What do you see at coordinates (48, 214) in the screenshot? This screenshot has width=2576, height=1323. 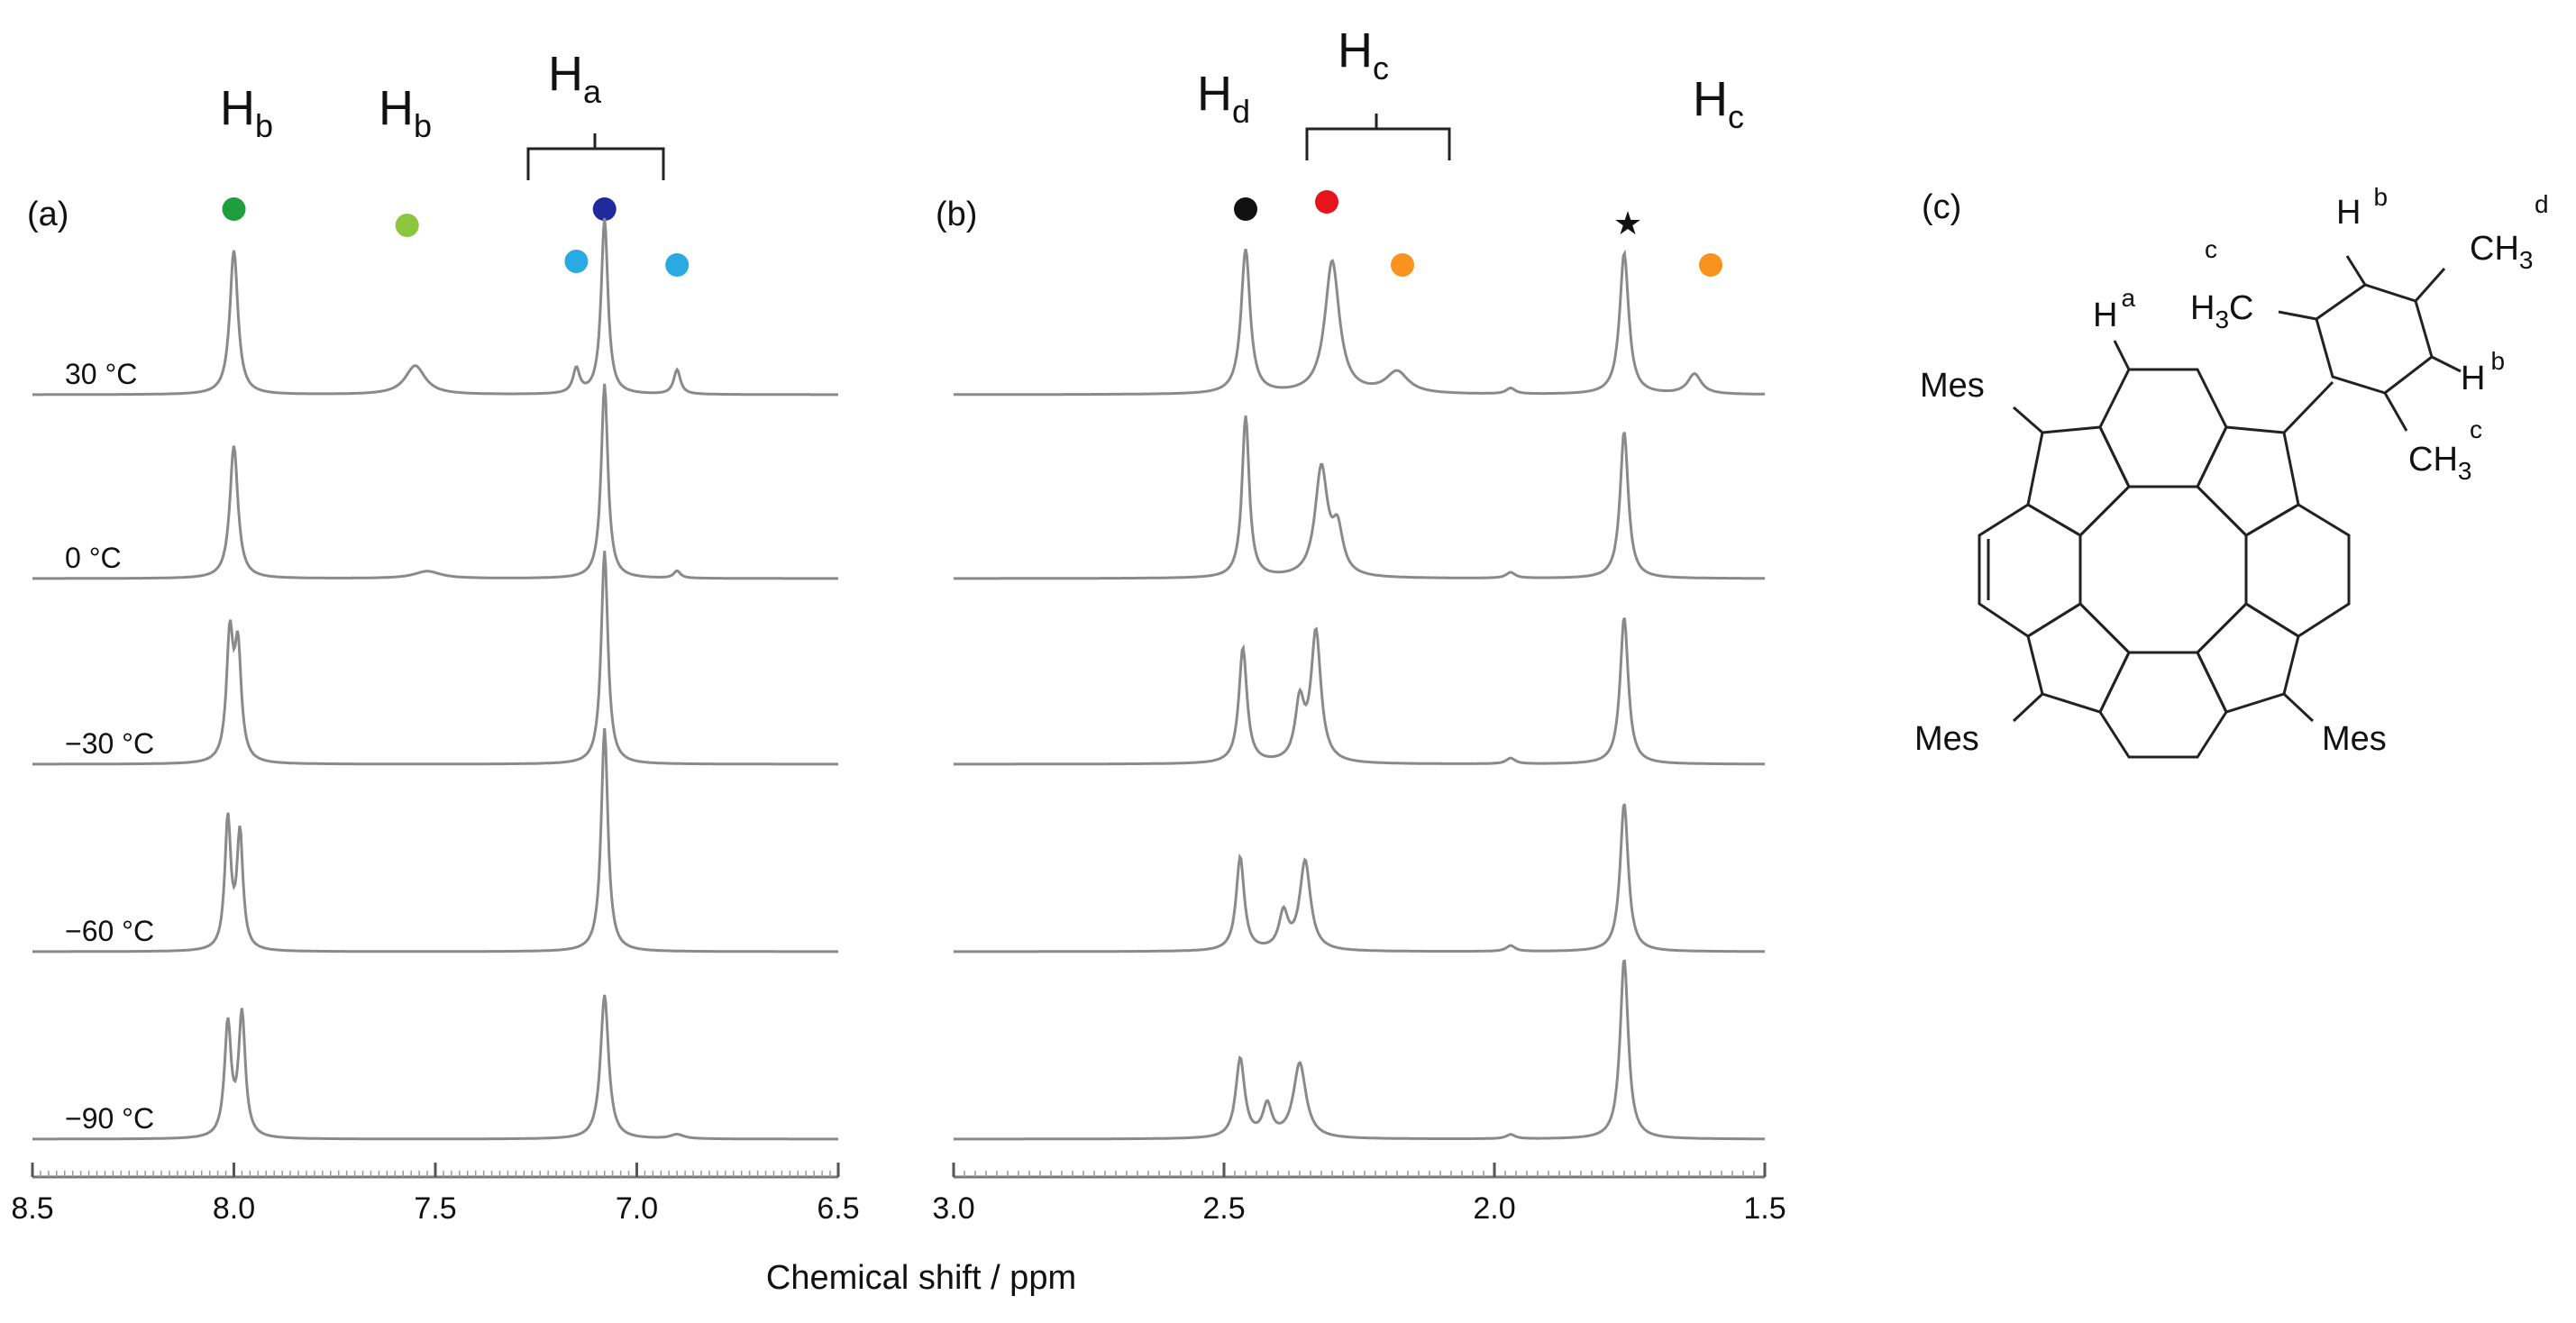 I see `panel-a-label: (a)` at bounding box center [48, 214].